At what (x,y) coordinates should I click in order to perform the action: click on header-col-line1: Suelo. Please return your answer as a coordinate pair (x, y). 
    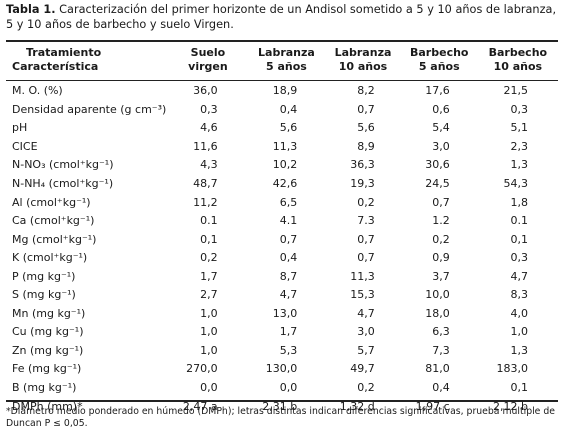
    Looking at the image, I should click on (208, 52).